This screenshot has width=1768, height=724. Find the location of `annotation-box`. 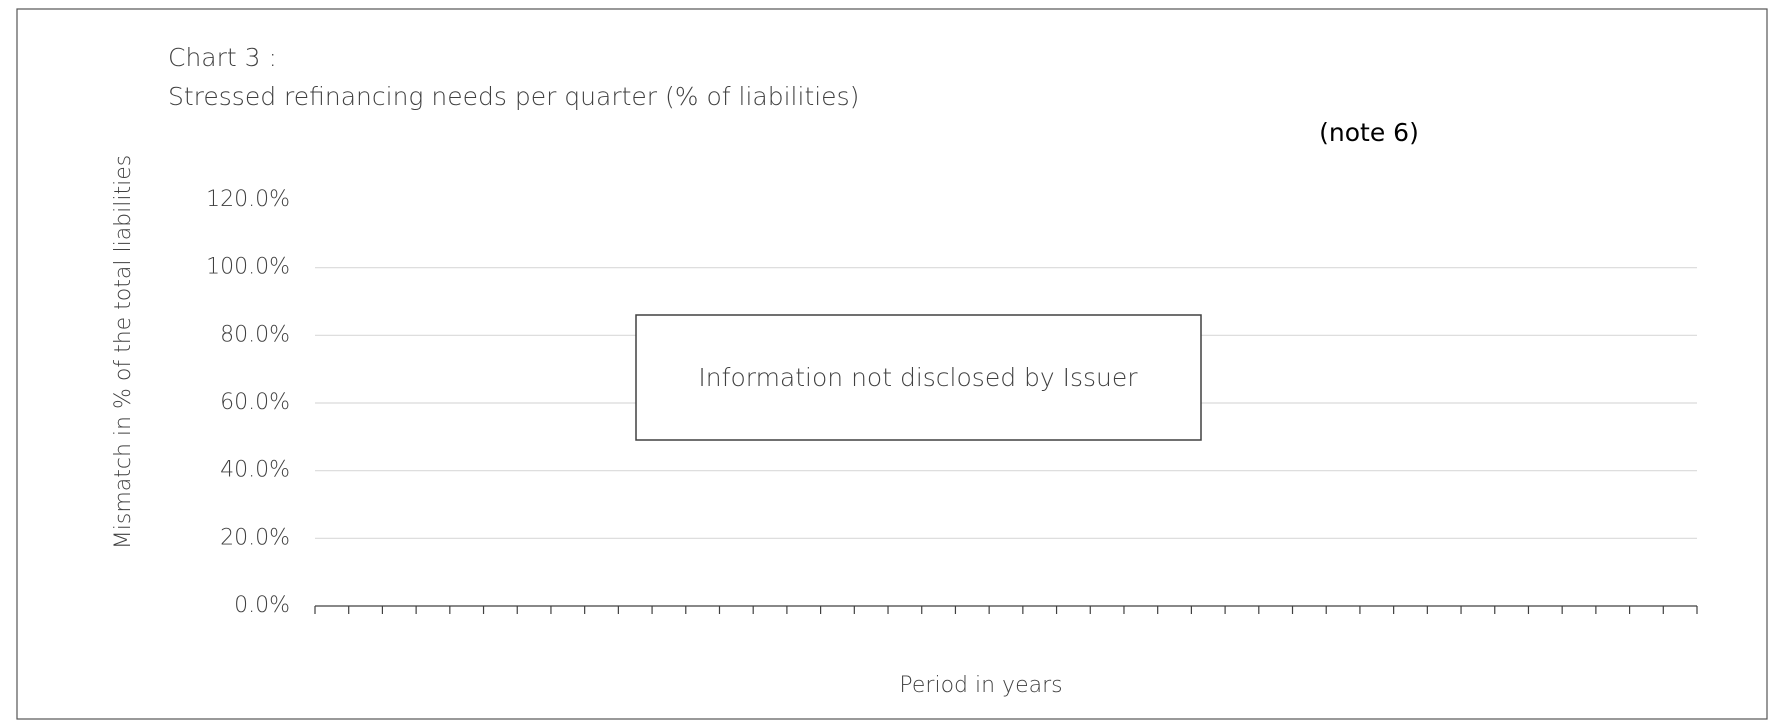

annotation-box is located at coordinates (918, 377).